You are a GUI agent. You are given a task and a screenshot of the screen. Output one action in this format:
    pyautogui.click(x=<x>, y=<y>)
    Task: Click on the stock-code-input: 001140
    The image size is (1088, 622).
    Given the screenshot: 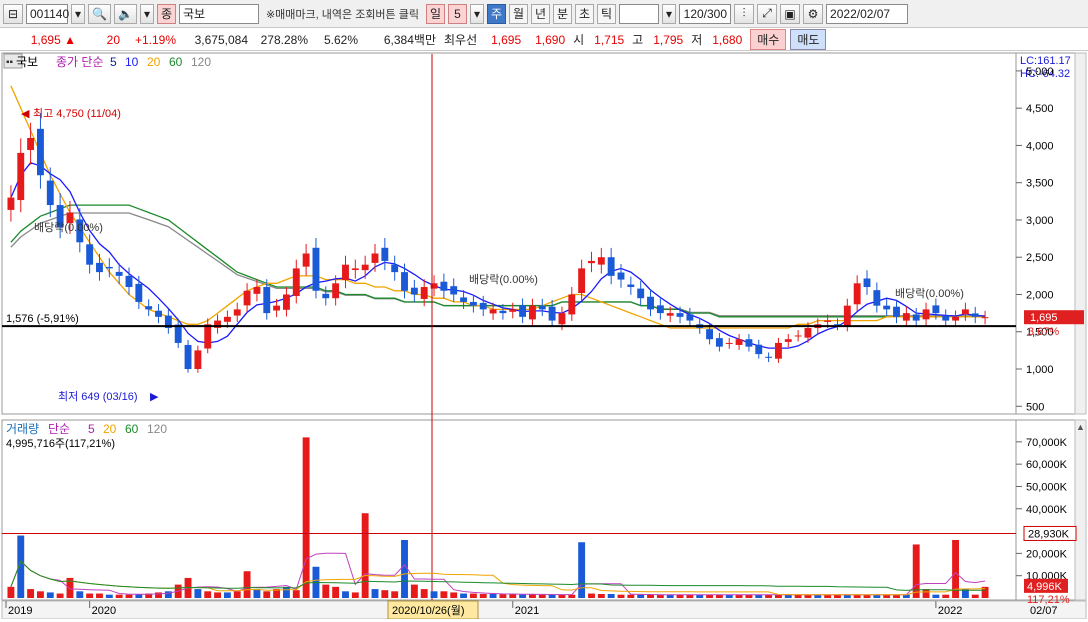 What is the action you would take?
    pyautogui.click(x=47, y=13)
    